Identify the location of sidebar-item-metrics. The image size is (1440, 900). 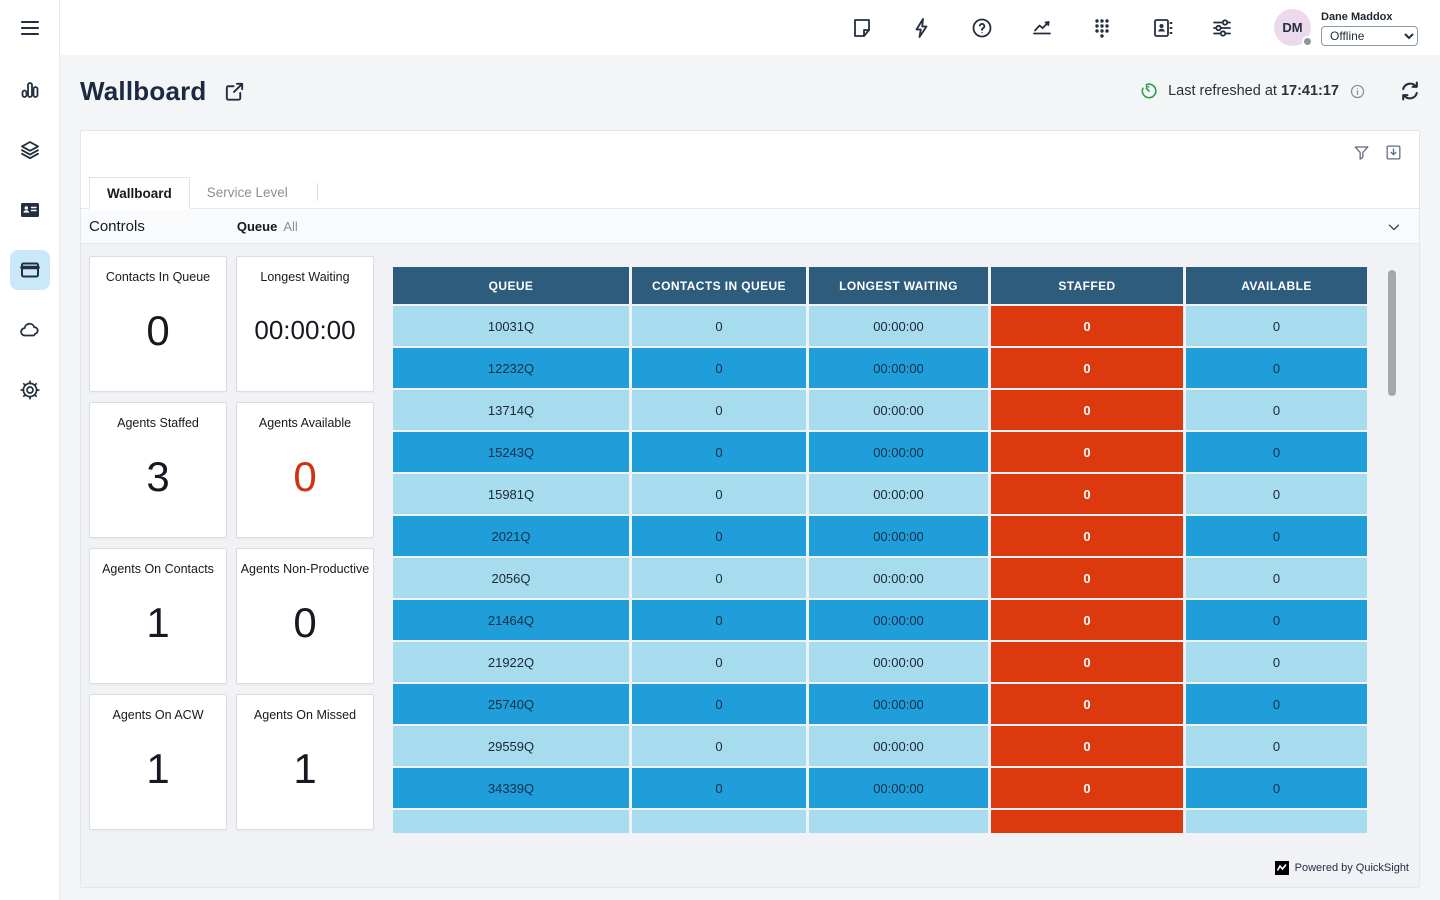
(30, 90).